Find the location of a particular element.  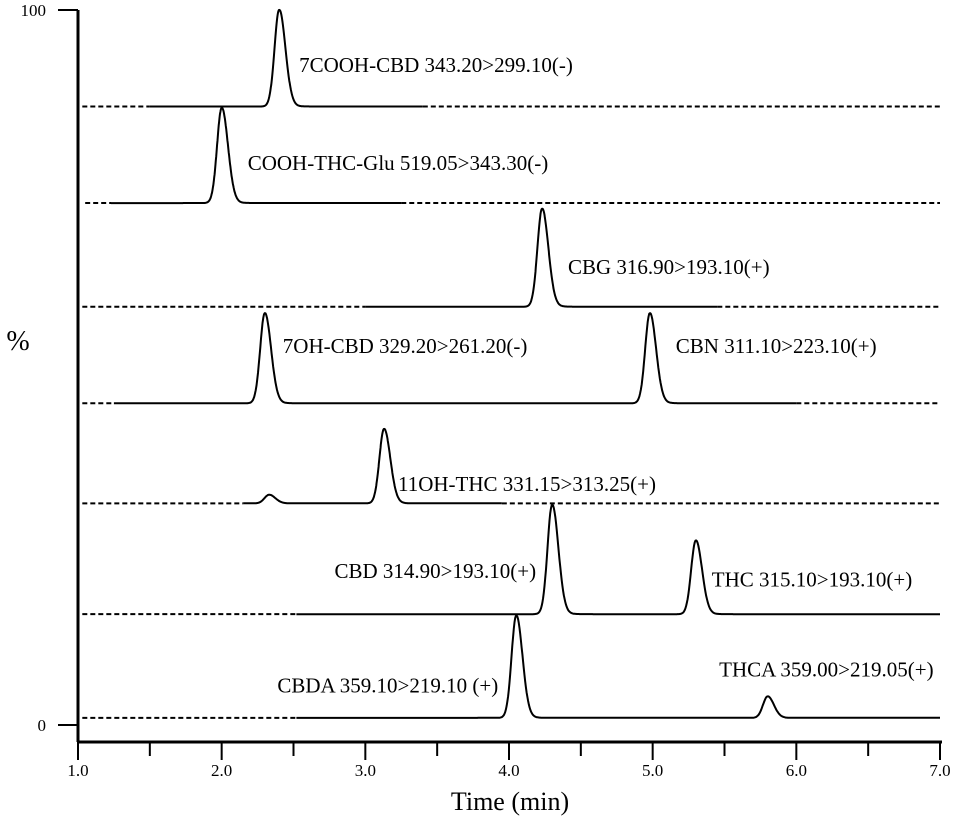

x-tick-label: 2.0 is located at coordinates (221, 770).